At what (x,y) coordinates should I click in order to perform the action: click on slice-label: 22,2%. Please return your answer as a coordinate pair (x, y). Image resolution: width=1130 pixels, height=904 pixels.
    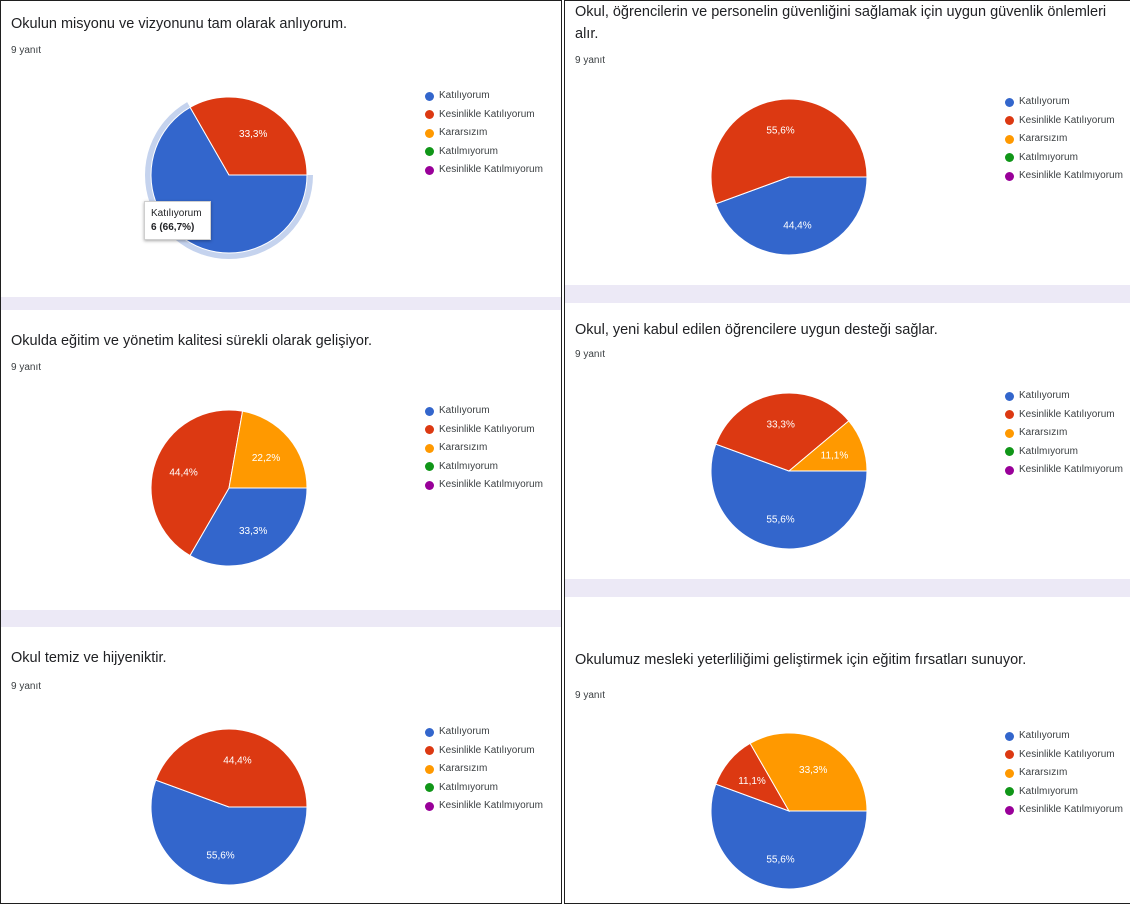
    Looking at the image, I should click on (266, 458).